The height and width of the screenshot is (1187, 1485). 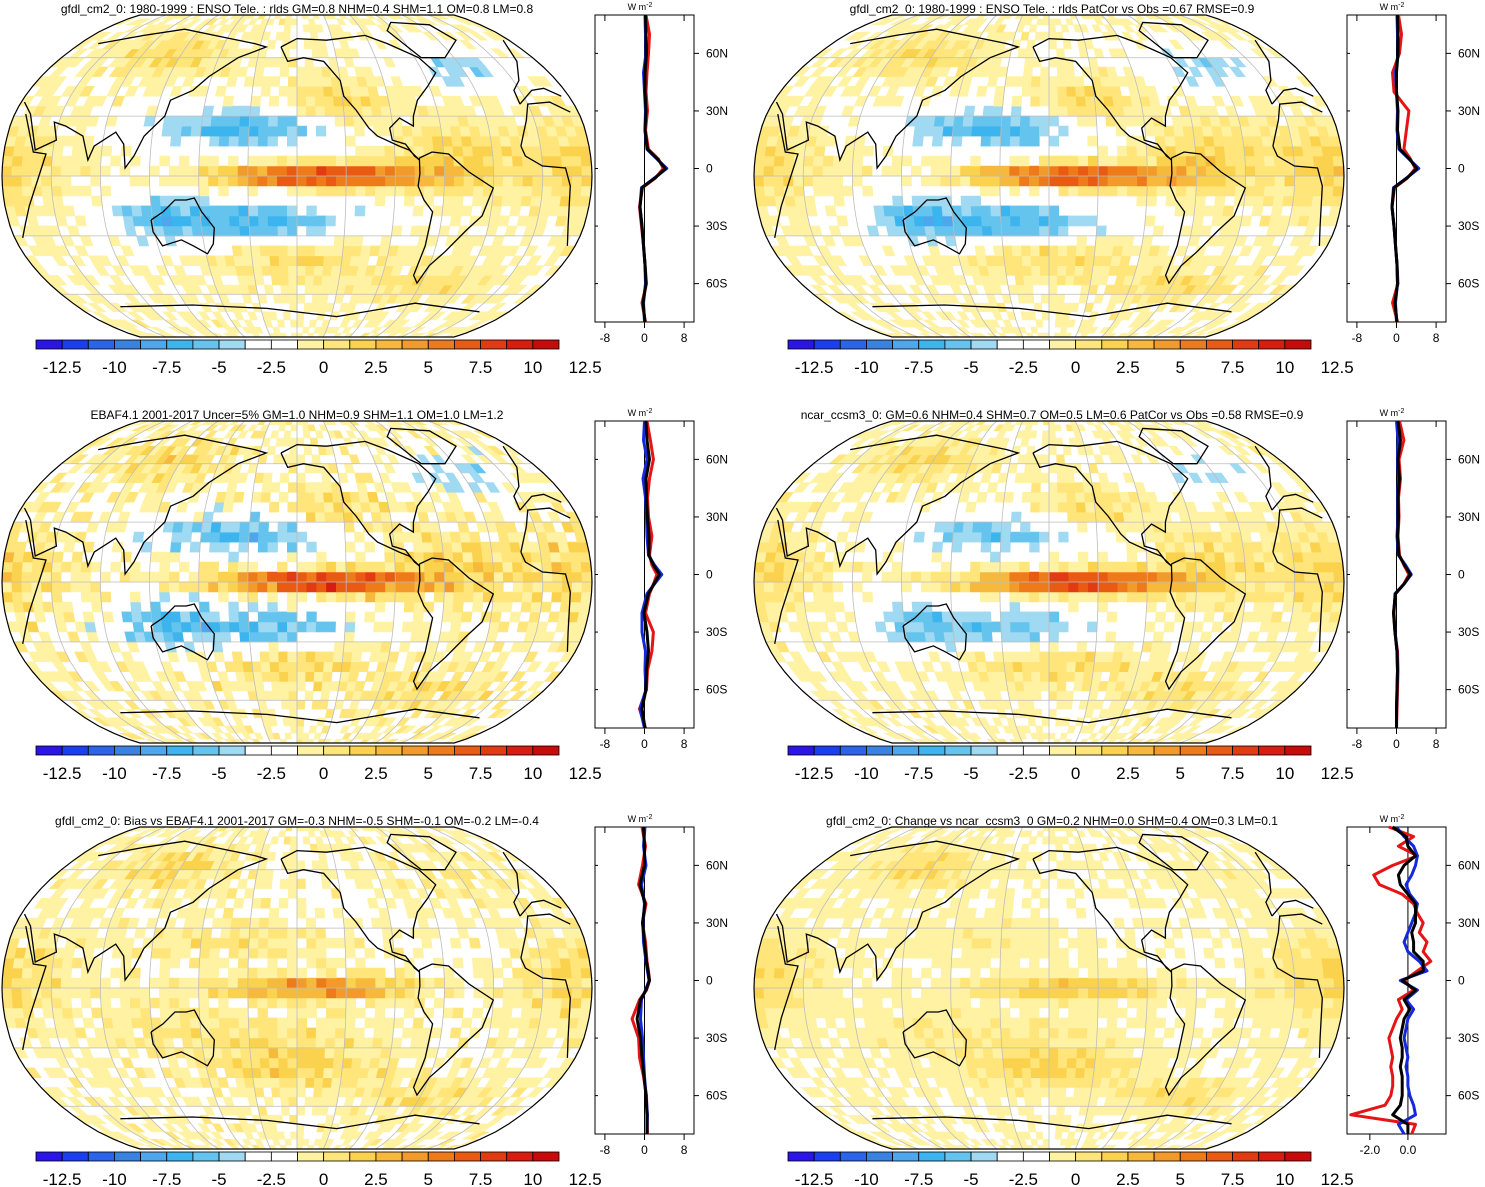 What do you see at coordinates (1162, 176) in the screenshot?
I see `meridian-line` at bounding box center [1162, 176].